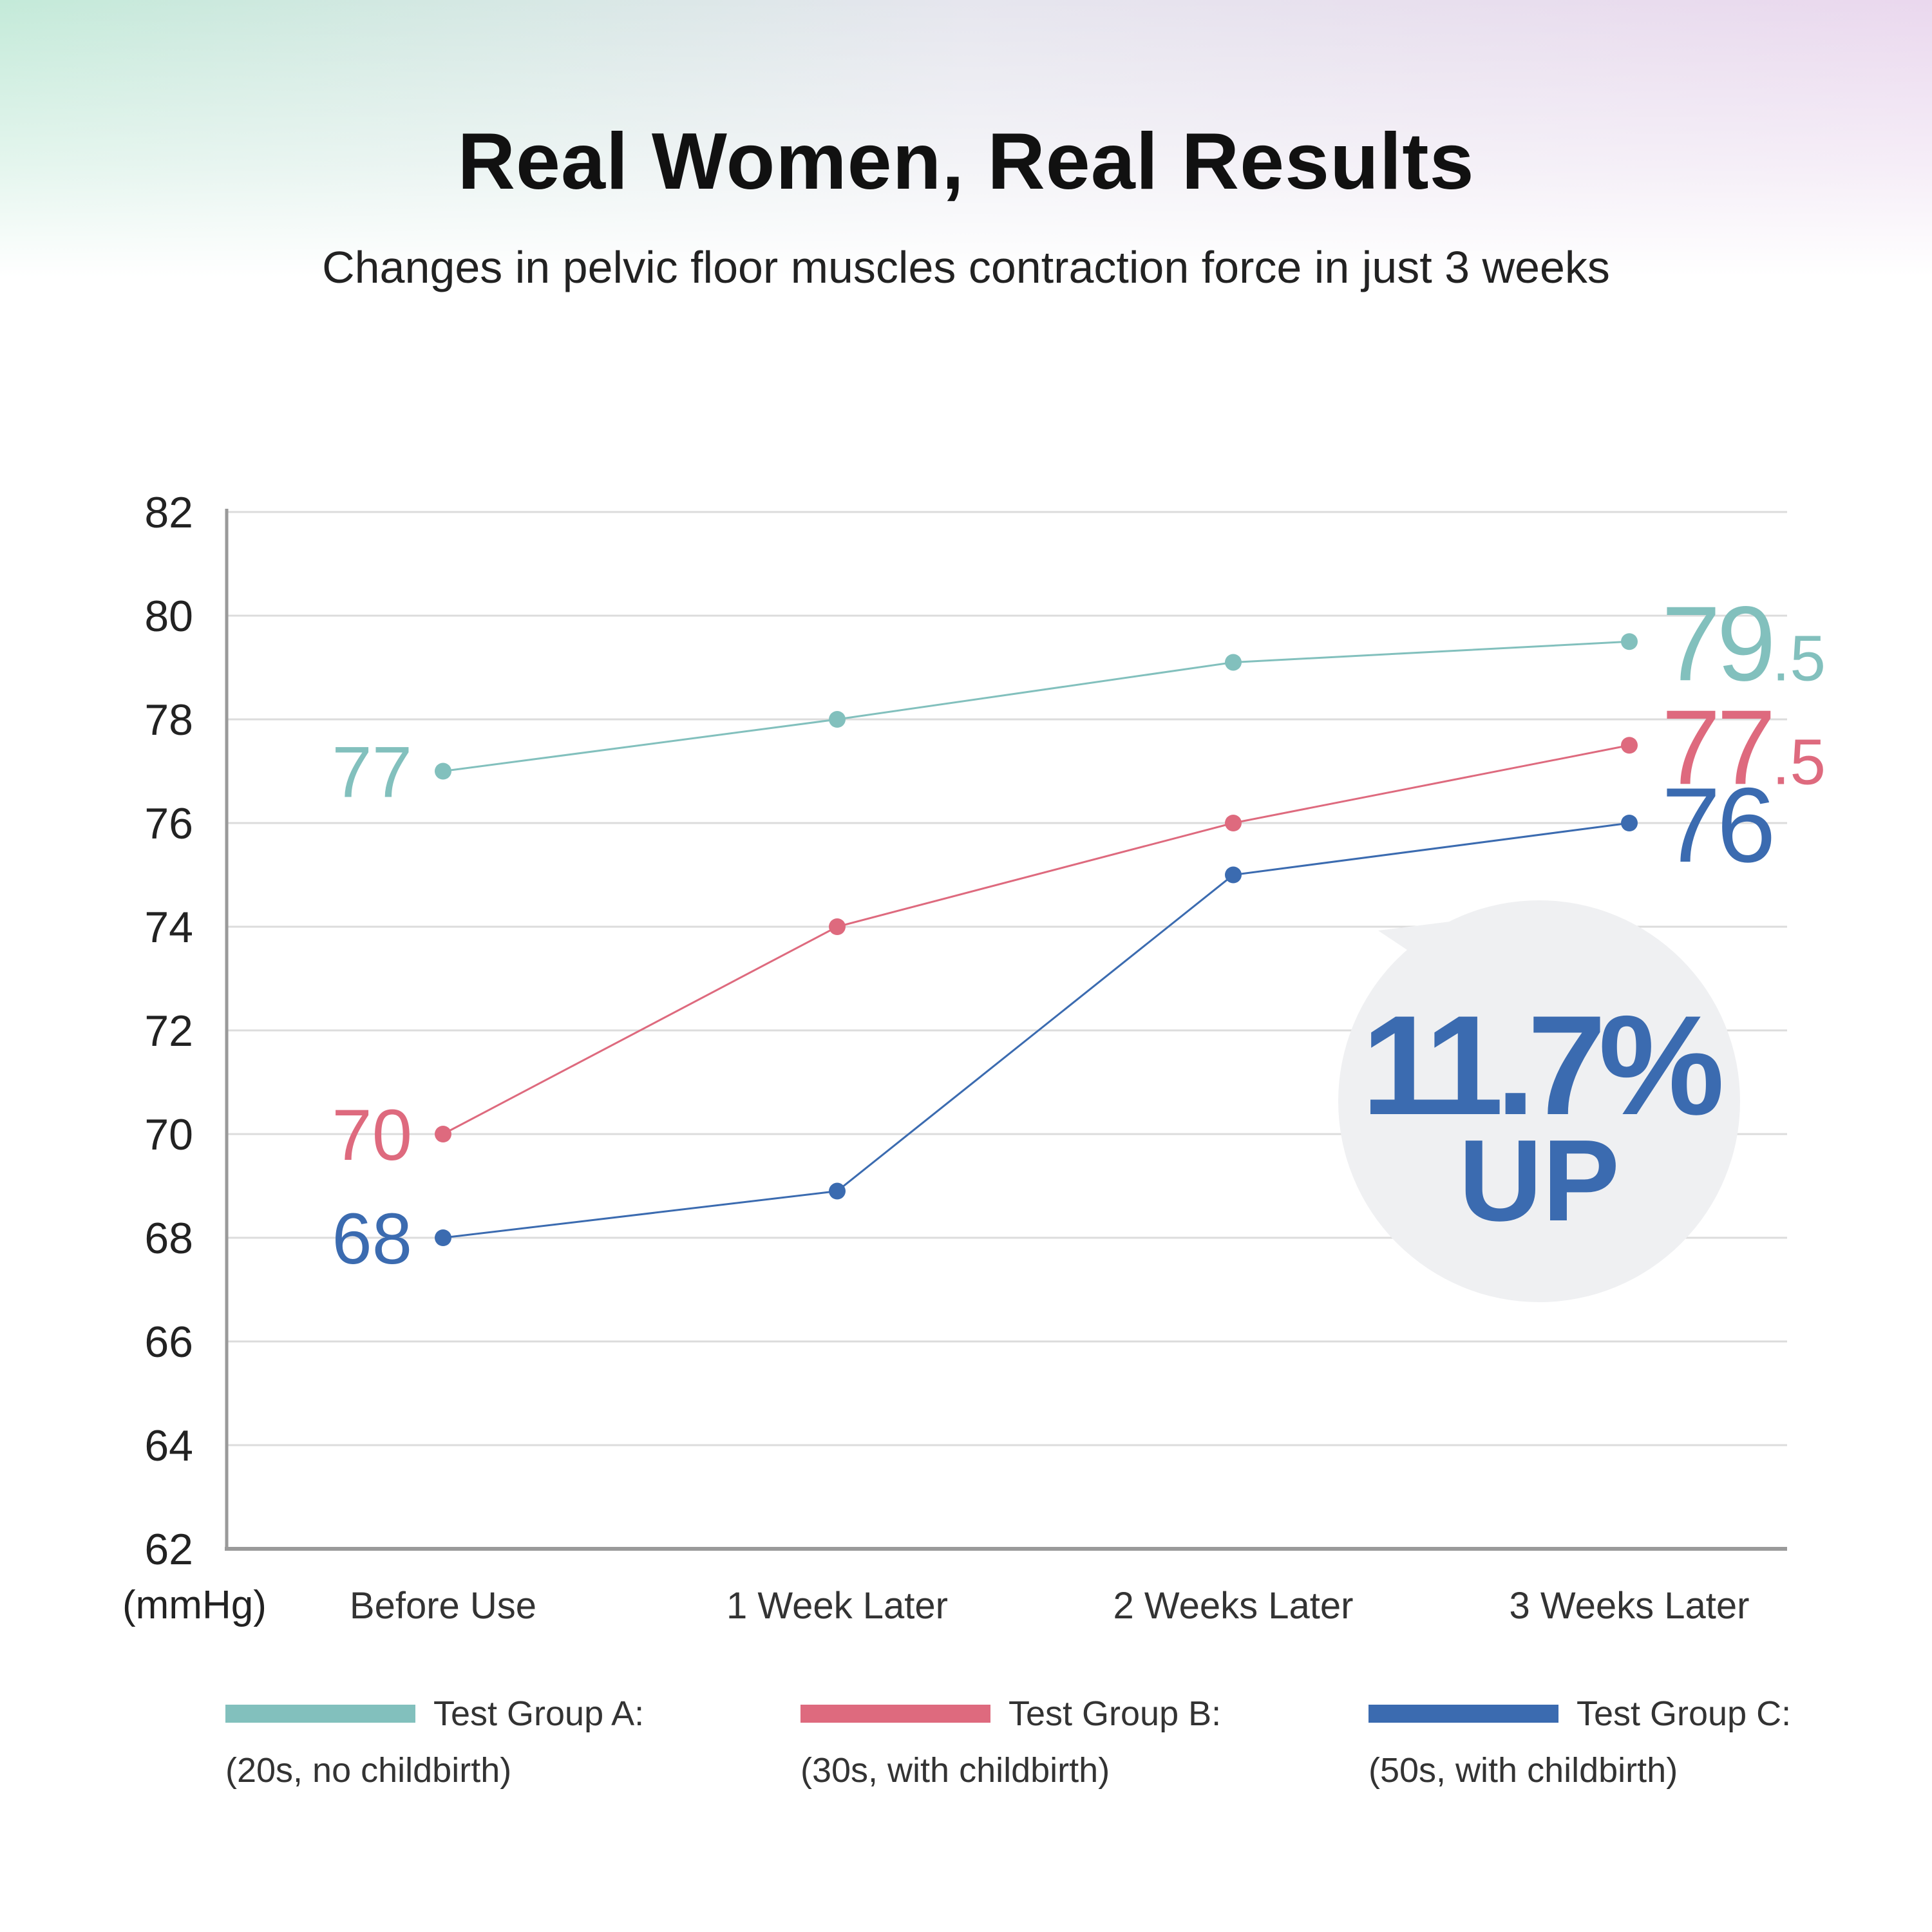  Describe the element at coordinates (168, 1031) in the screenshot. I see `y-tick-label-72: 72` at that location.